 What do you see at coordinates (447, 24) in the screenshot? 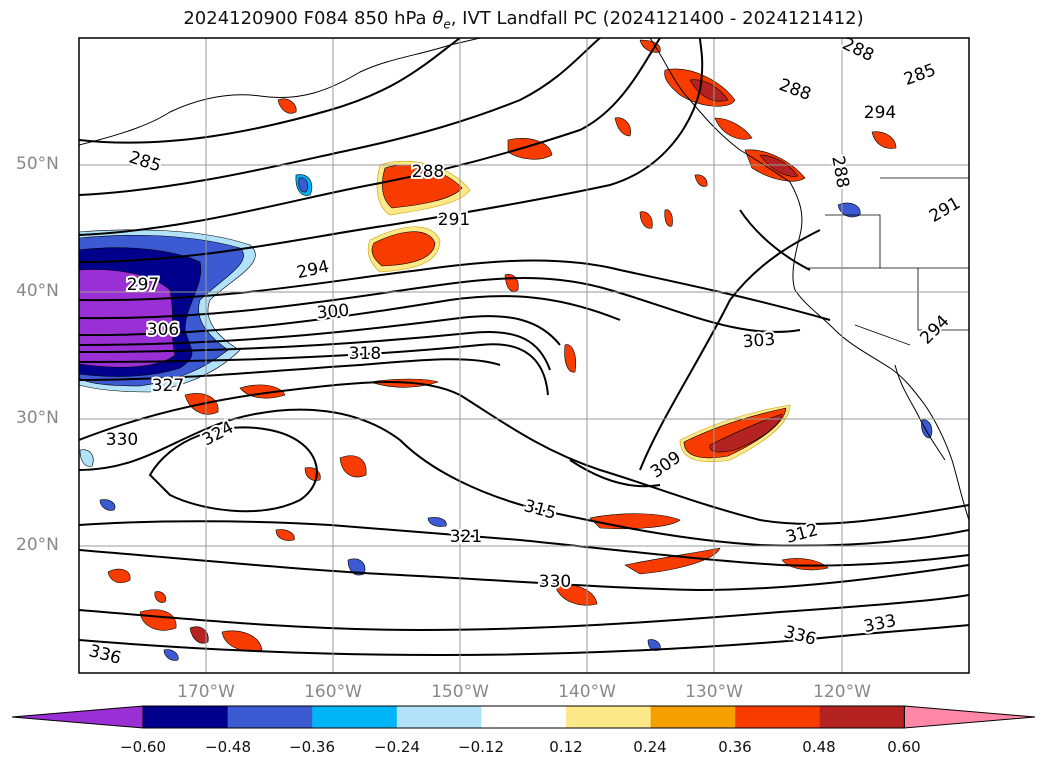
I see `title-theta-subscript: e` at bounding box center [447, 24].